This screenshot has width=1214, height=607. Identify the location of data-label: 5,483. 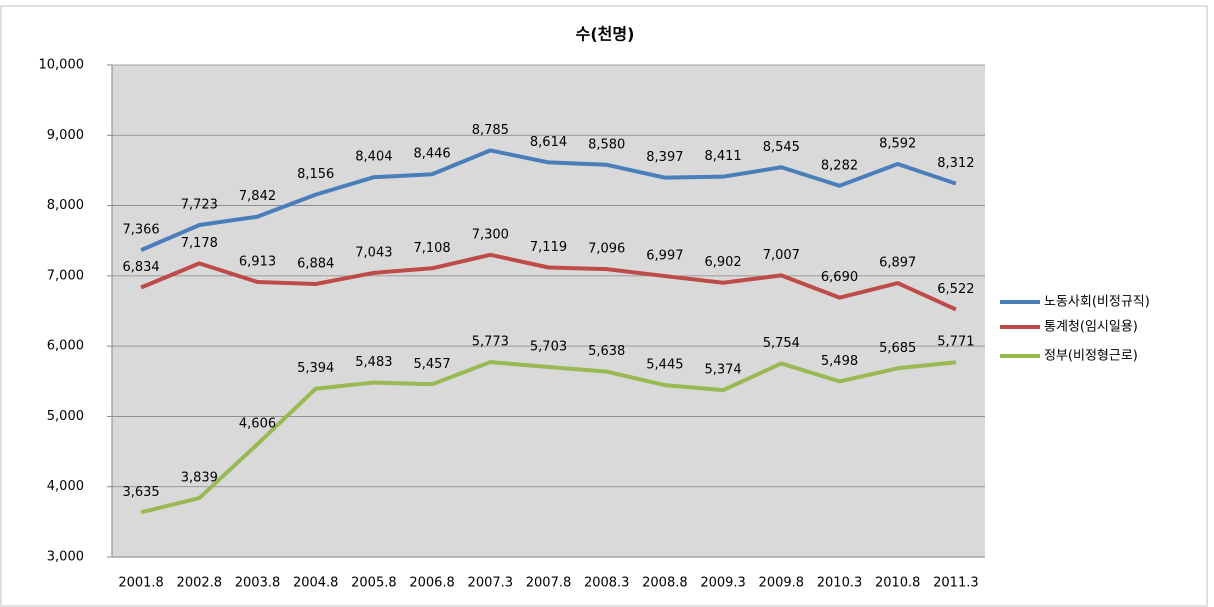
(373, 362).